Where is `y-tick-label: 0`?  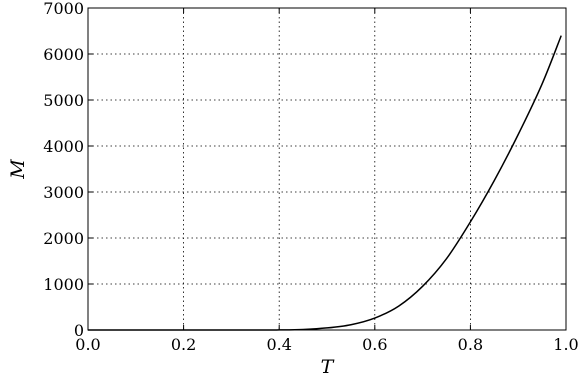 y-tick-label: 0 is located at coordinates (79, 330).